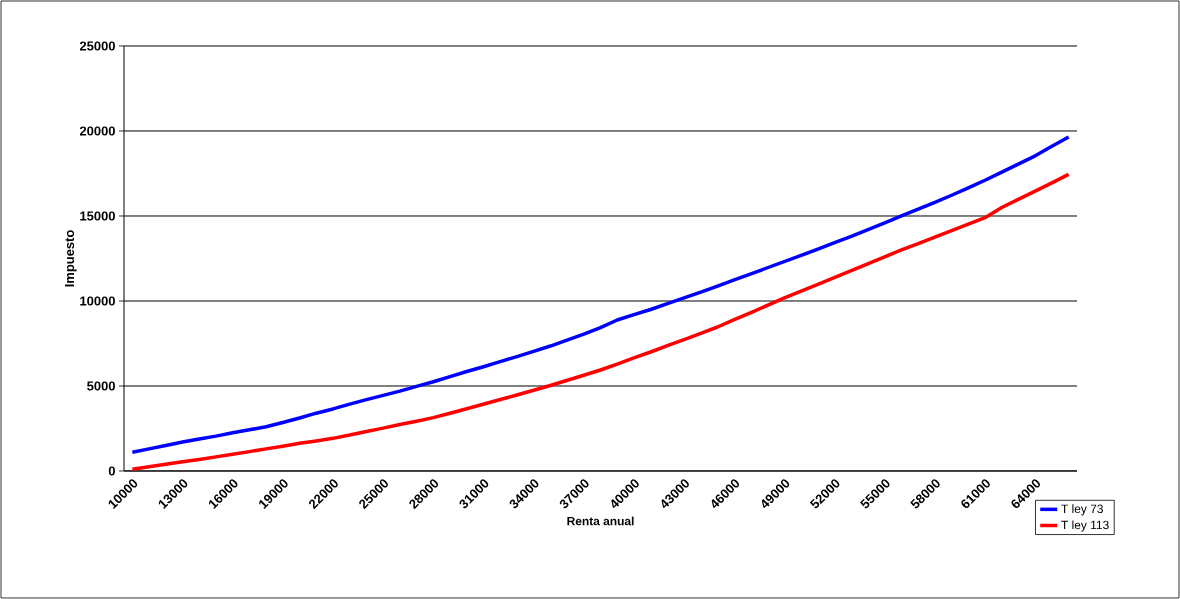 The image size is (1180, 599). Describe the element at coordinates (97, 131) in the screenshot. I see `y-tick-label: 20000` at that location.